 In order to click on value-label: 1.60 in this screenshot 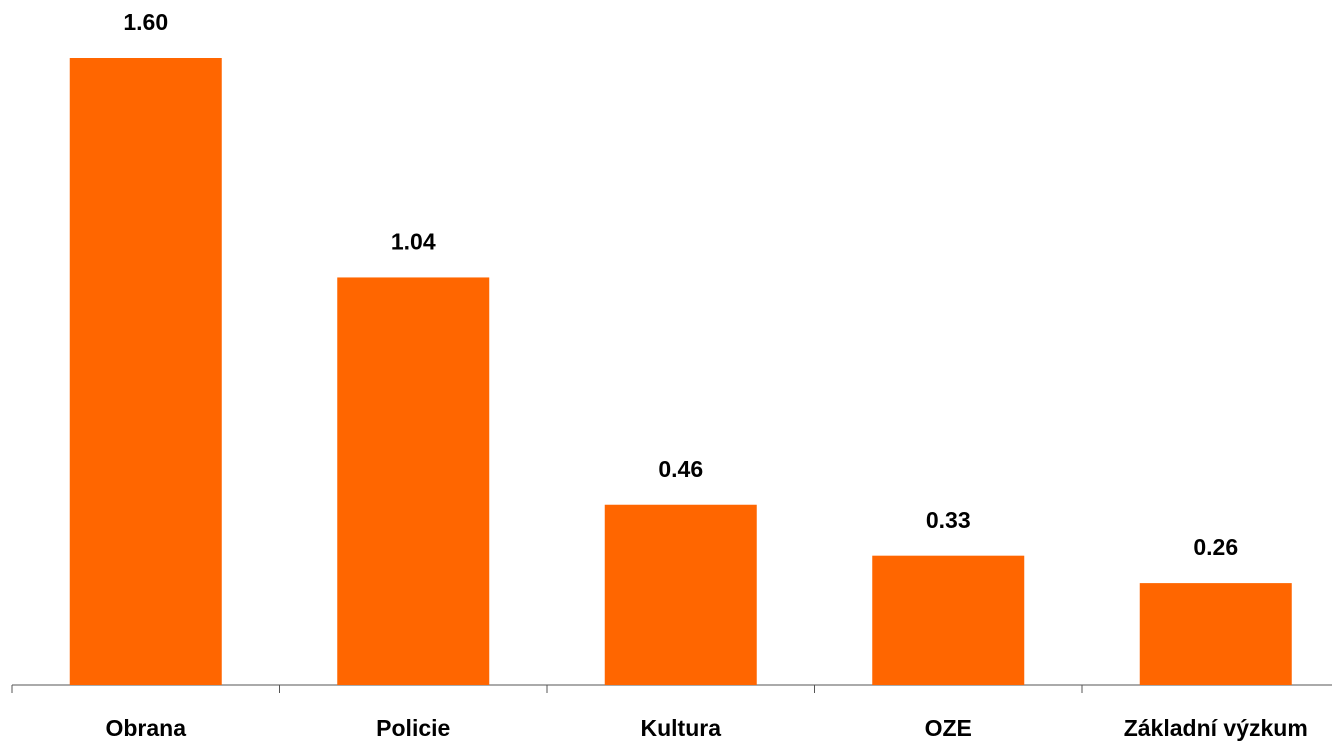, I will do `click(145, 22)`.